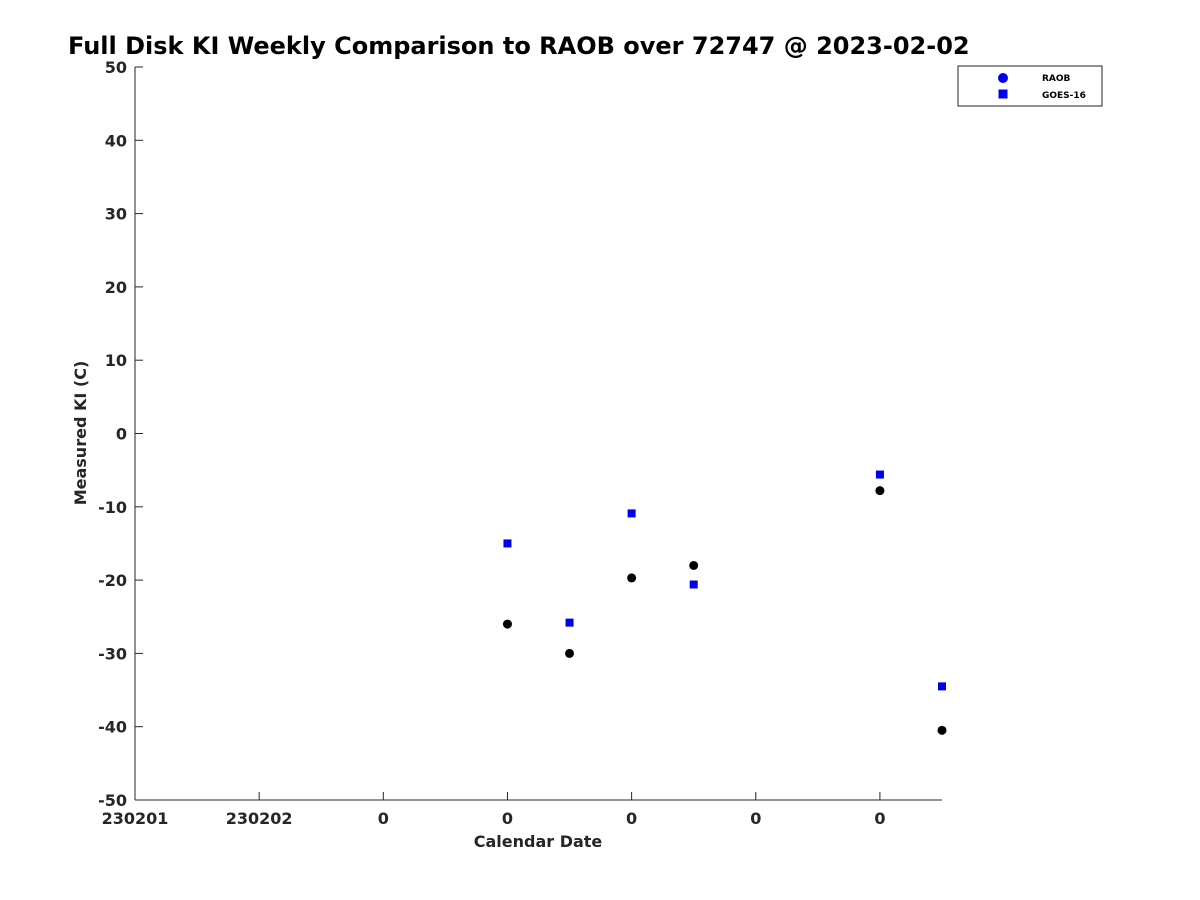 This screenshot has width=1200, height=900. What do you see at coordinates (493, 810) in the screenshot?
I see `x-axis-ticks: 230201 230202 0 0 0 0 0` at bounding box center [493, 810].